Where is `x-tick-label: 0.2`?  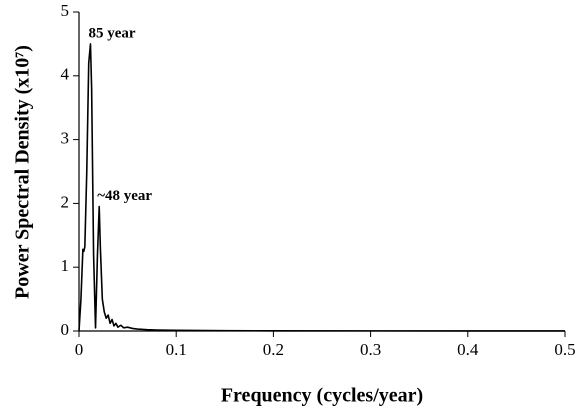
x-tick-label: 0.2 is located at coordinates (273, 349).